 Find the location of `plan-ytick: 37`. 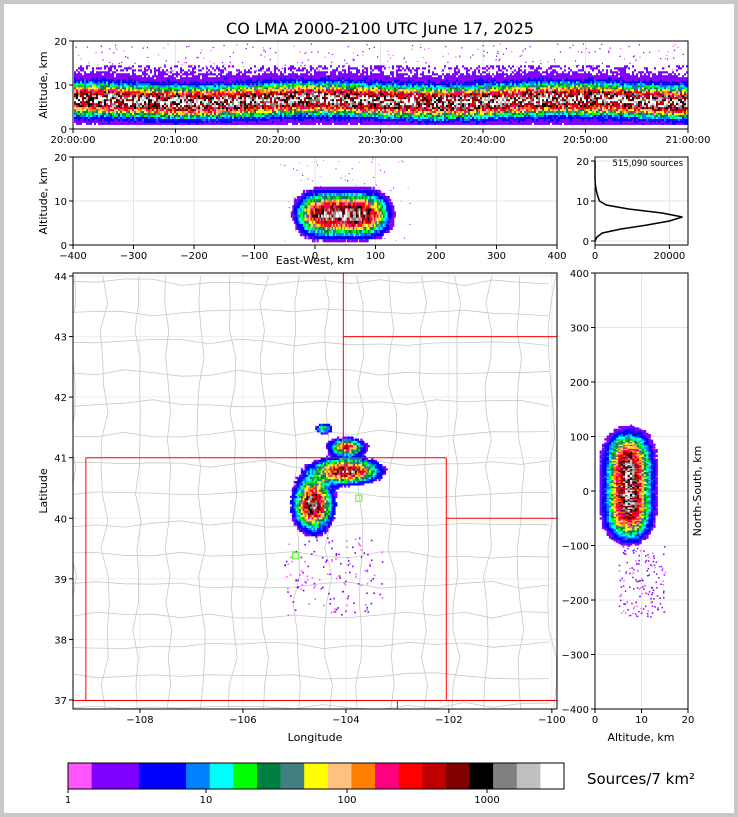

plan-ytick: 37 is located at coordinates (60, 701).